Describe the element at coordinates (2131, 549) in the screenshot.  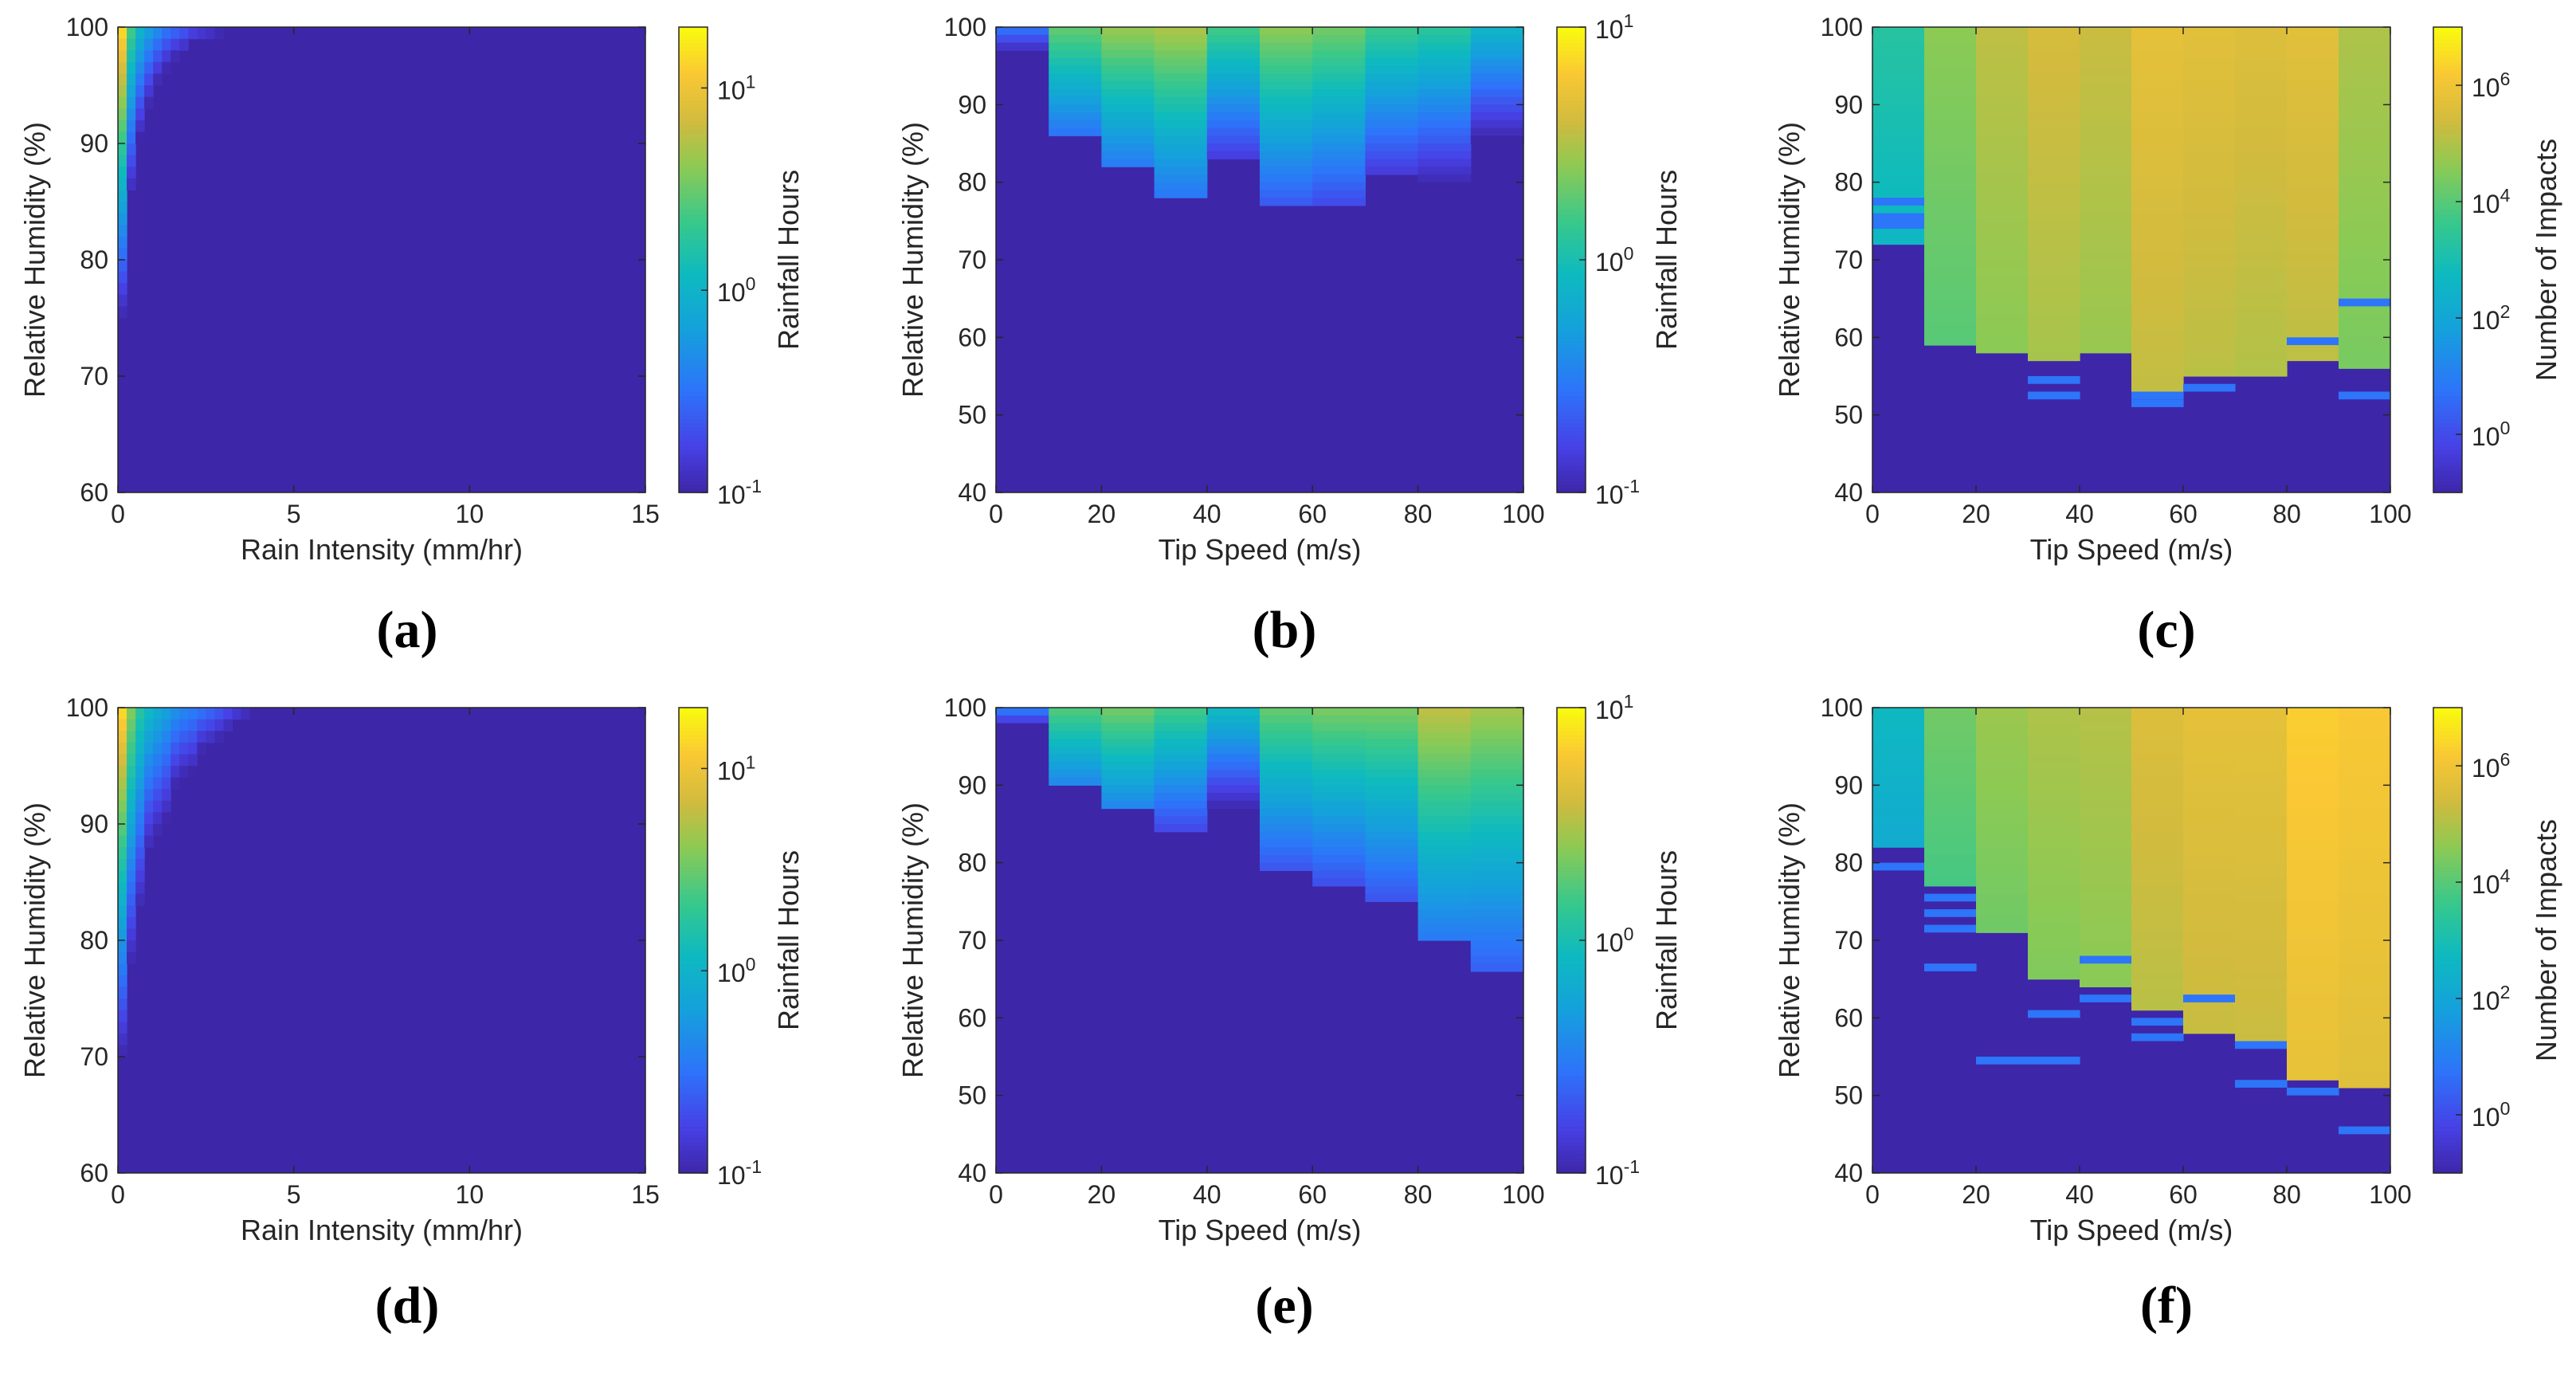
I see `x-axis-label: Tip Speed (m/s)` at that location.